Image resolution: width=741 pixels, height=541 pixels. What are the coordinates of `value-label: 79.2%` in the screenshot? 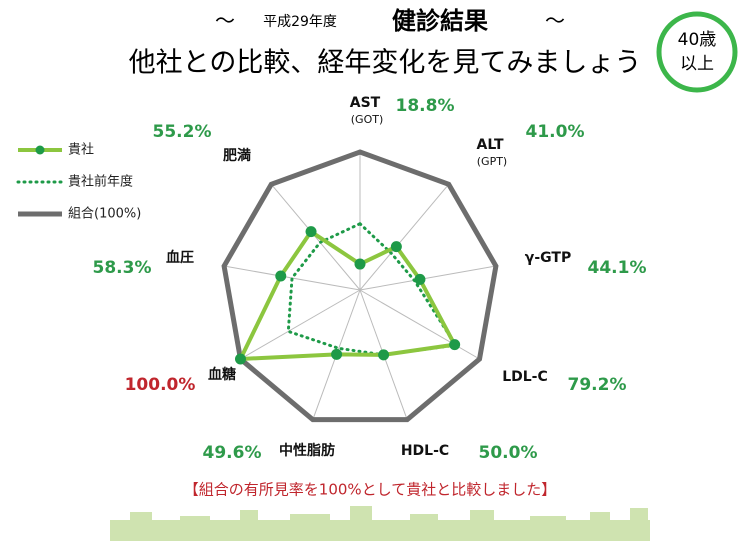 It's located at (597, 385).